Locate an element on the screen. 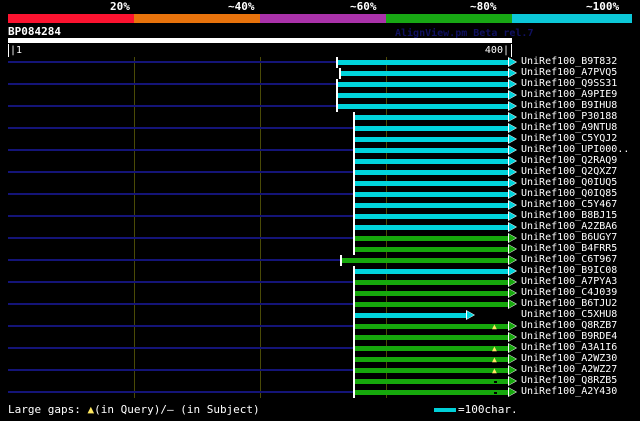 This screenshot has width=640, height=421. hit-label: UniRef100_C4J039 is located at coordinates (569, 292).